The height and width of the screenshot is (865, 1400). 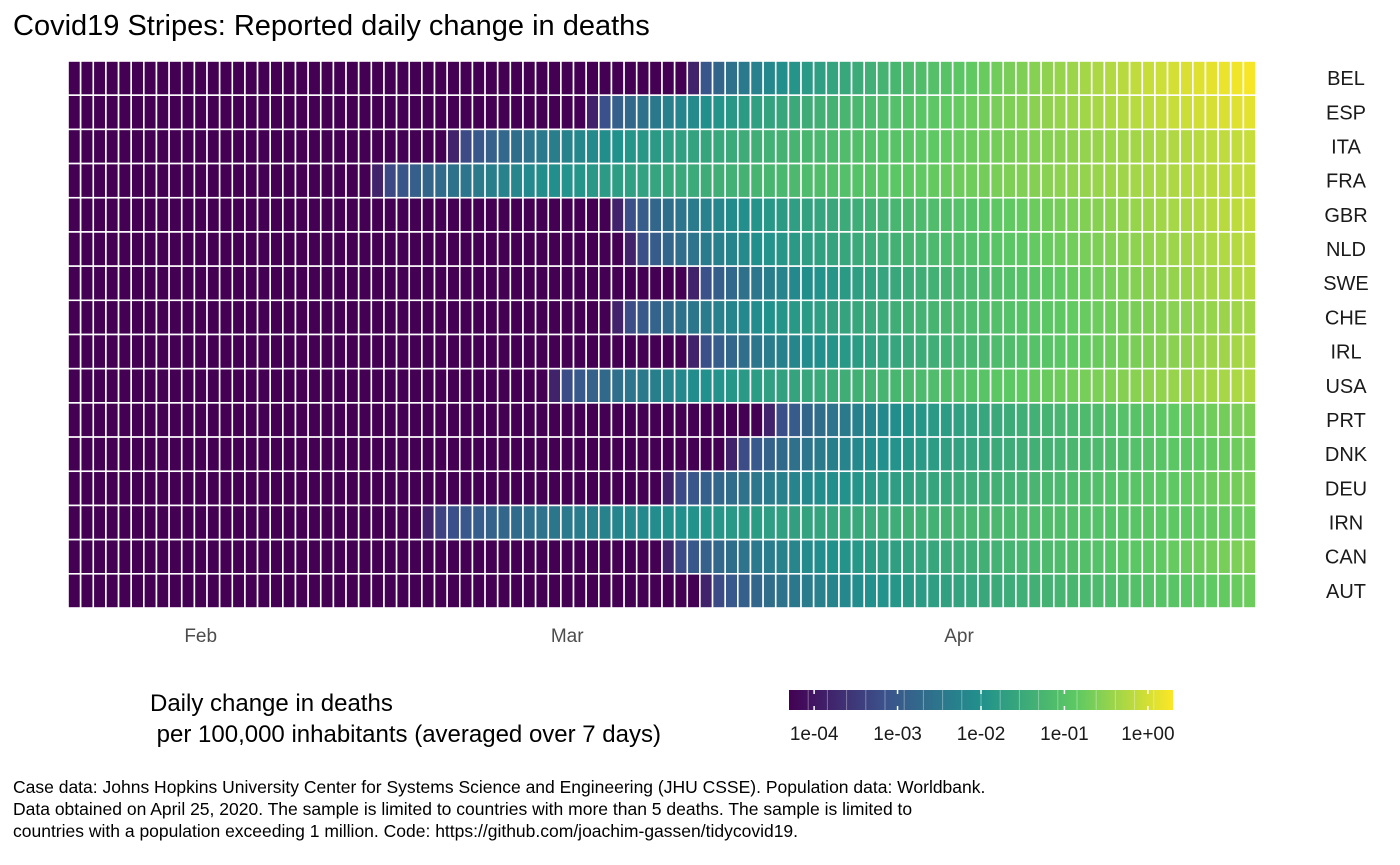 What do you see at coordinates (814, 734) in the screenshot?
I see `legend-tick-label: 1e-04` at bounding box center [814, 734].